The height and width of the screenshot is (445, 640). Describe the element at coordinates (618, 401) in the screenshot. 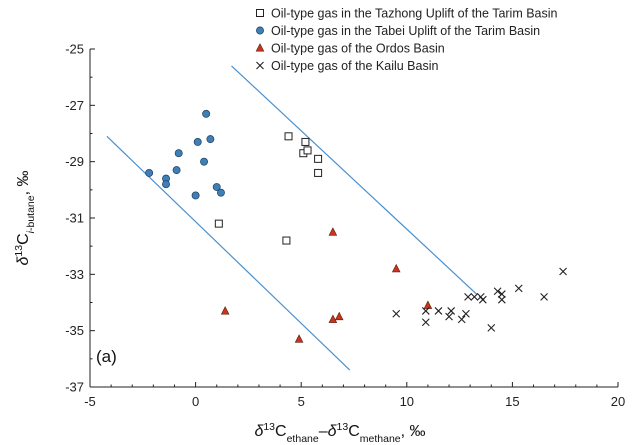

I see `x-tick-label: 20` at that location.